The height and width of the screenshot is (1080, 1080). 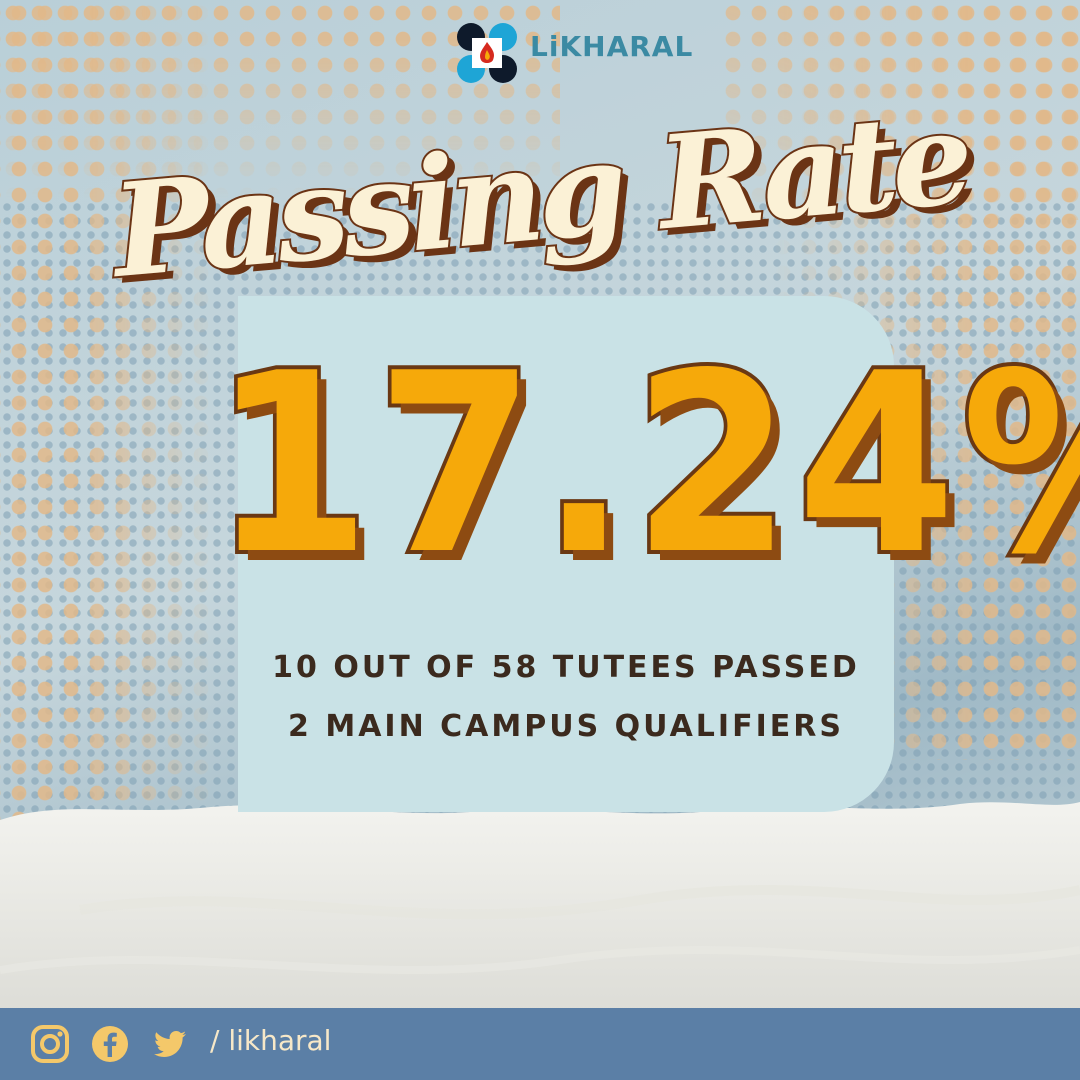 I want to click on brand-wordmark: LiKHARAL, so click(x=612, y=46).